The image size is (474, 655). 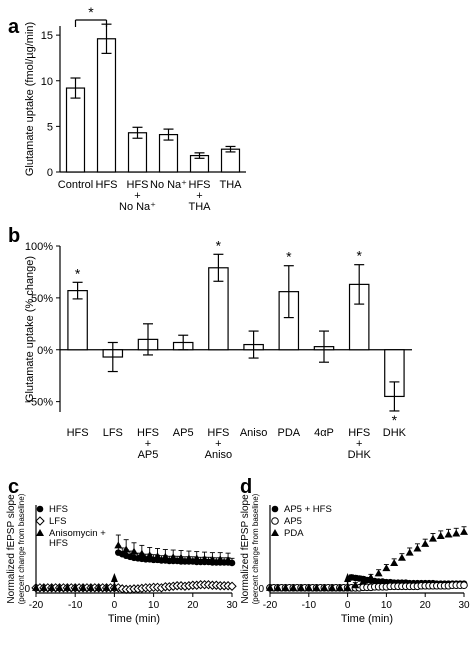 I want to click on panel-label-d: d, so click(x=246, y=487).